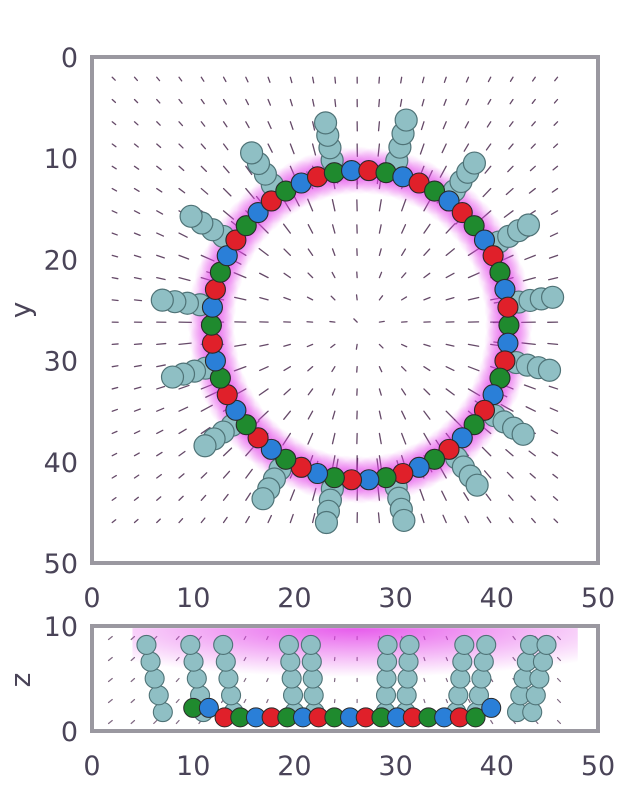 Image resolution: width=640 pixels, height=796 pixels. I want to click on base-bead, so click(208, 707).